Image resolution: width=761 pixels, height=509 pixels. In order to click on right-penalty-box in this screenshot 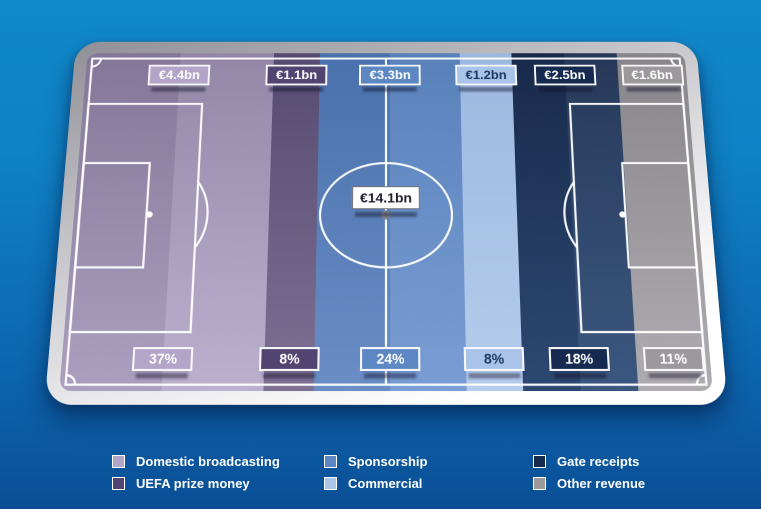, I will do `click(636, 218)`.